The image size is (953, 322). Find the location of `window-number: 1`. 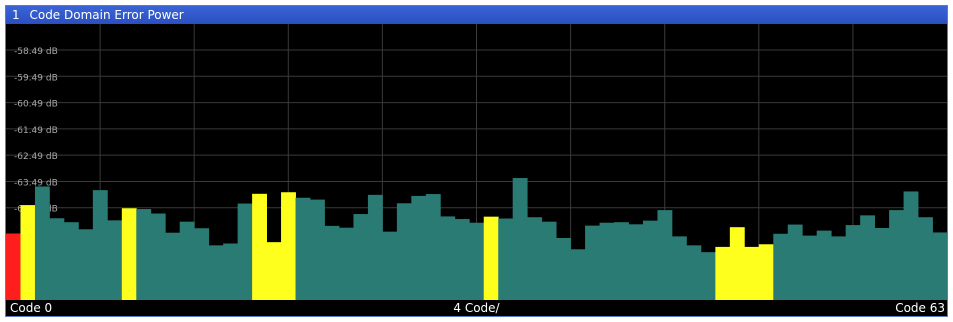

window-number: 1 is located at coordinates (16, 15).